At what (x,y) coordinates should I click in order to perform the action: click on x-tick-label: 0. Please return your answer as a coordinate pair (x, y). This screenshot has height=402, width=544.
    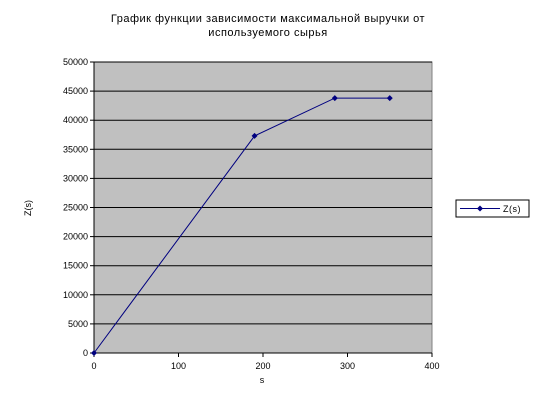
    Looking at the image, I should click on (93, 366).